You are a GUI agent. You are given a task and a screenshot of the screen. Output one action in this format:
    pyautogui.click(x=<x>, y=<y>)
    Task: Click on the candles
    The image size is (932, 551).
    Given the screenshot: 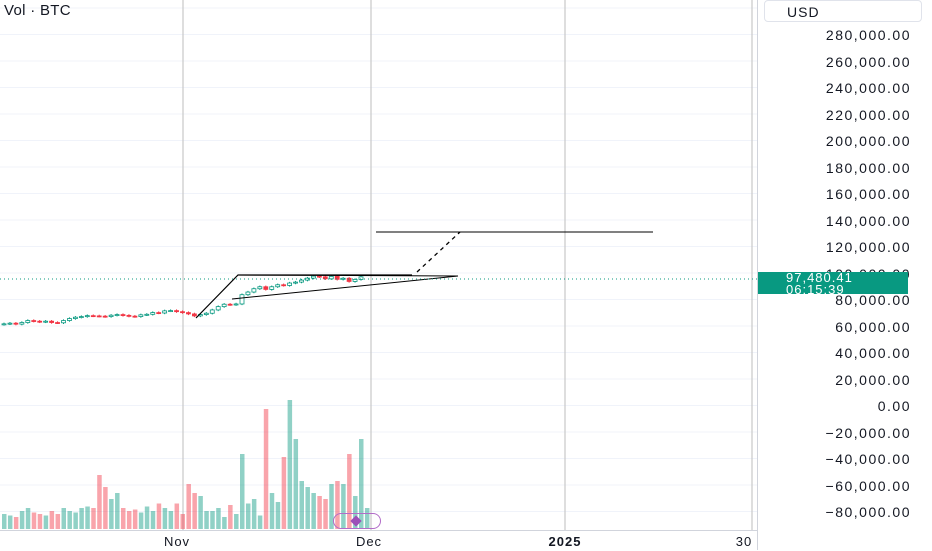 What is the action you would take?
    pyautogui.click(x=182, y=300)
    